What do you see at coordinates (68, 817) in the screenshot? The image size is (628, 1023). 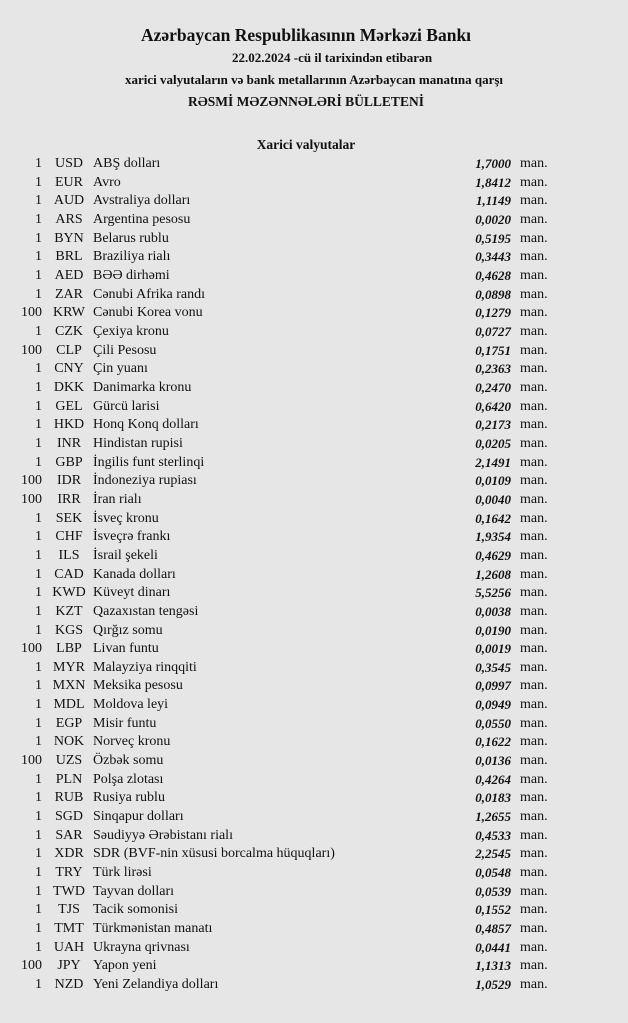 I see `rate-code: SGD` at bounding box center [68, 817].